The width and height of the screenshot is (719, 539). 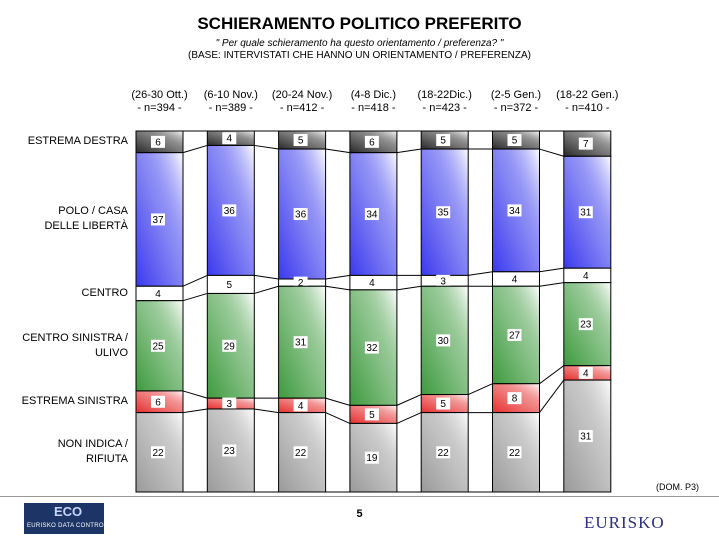 I want to click on column-sample-size: - n=410 -, so click(x=587, y=108).